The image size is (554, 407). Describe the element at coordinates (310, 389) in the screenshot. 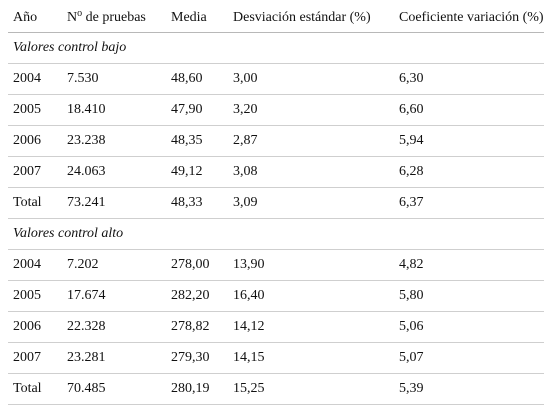

I see `cell-std-dev: 15,25` at that location.